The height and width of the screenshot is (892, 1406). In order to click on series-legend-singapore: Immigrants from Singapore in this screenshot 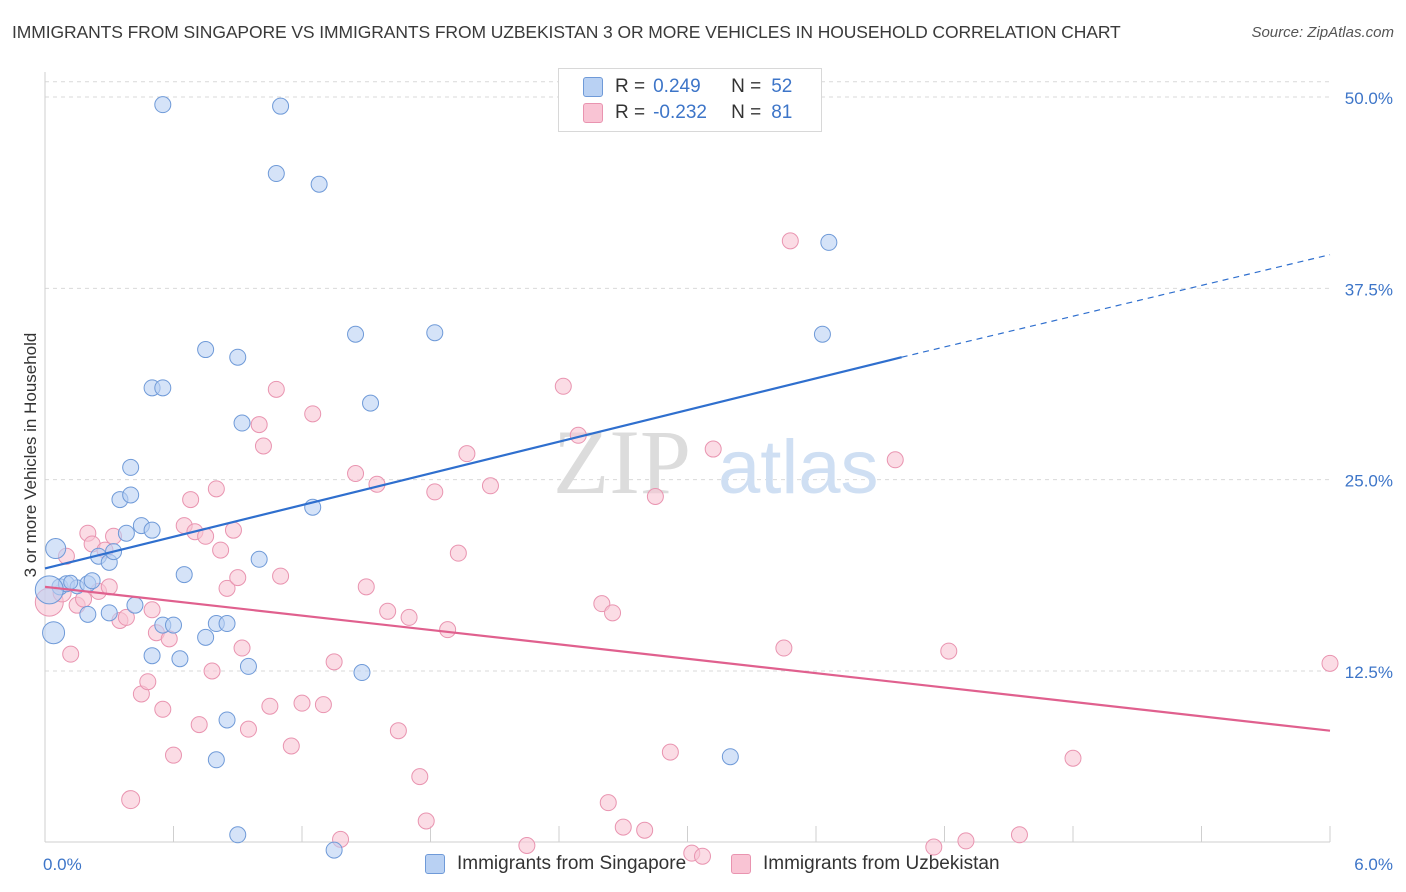, I will do `click(555, 864)`.